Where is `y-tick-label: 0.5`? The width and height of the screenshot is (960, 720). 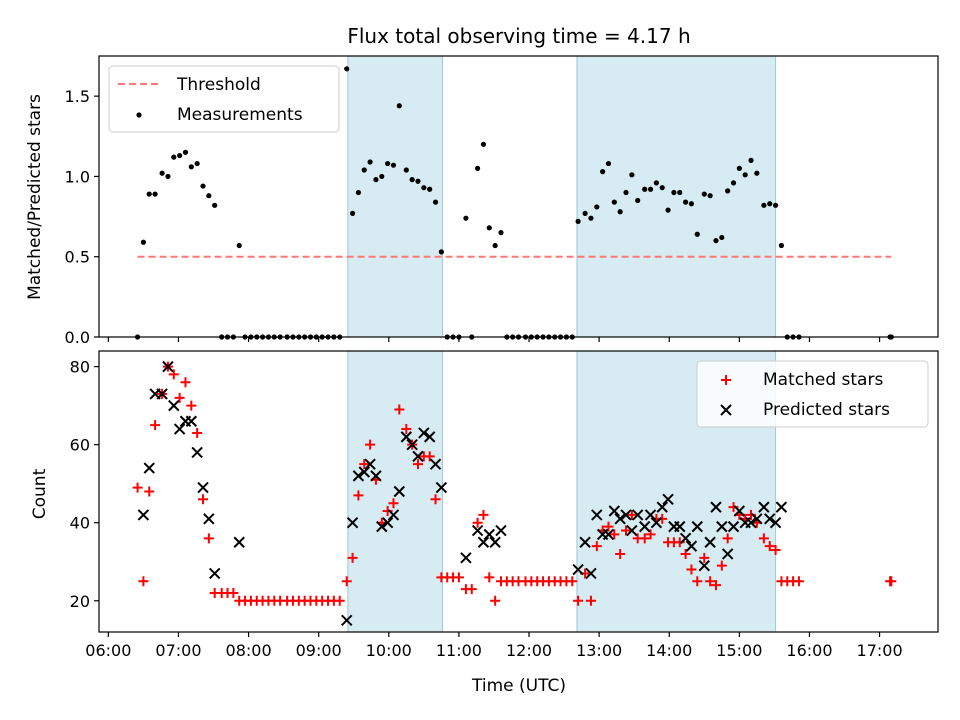
y-tick-label: 0.5 is located at coordinates (77, 257).